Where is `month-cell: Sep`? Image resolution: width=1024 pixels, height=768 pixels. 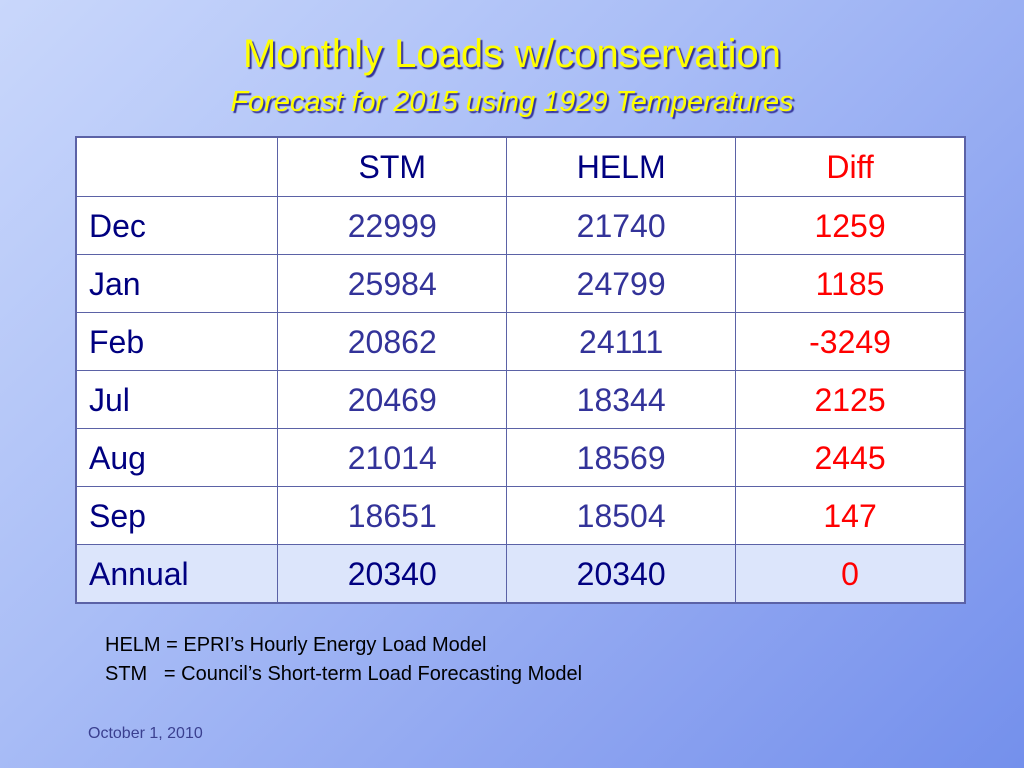
month-cell: Sep is located at coordinates (177, 515).